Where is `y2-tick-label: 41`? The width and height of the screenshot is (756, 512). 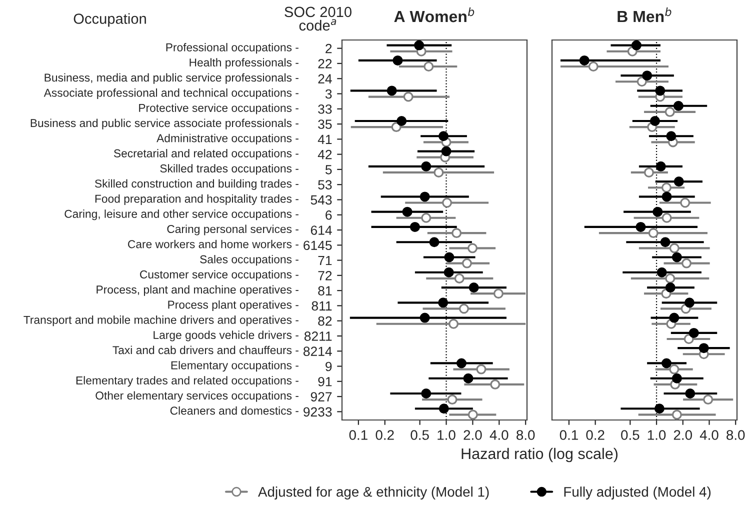
y2-tick-label: 41 is located at coordinates (325, 139).